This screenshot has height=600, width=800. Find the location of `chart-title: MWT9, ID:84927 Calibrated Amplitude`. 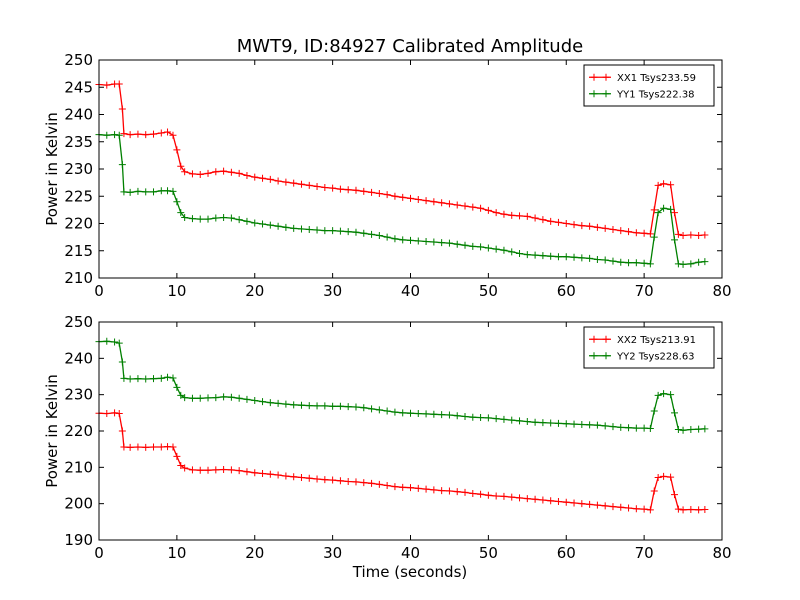

chart-title: MWT9, ID:84927 Calibrated Amplitude is located at coordinates (410, 46).